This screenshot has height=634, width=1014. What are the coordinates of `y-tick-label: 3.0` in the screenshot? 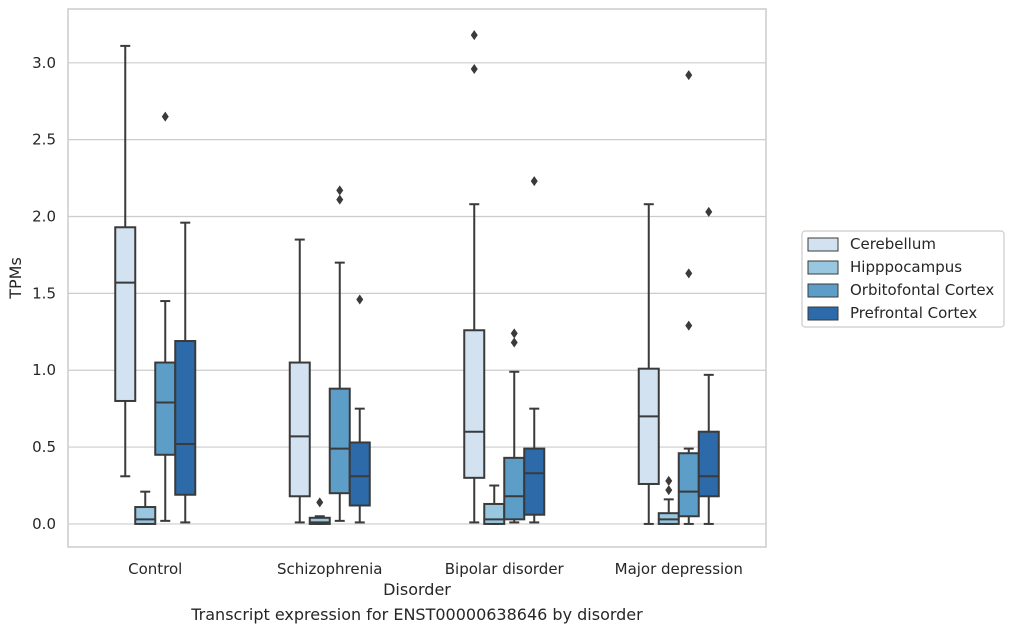 It's located at (44, 63).